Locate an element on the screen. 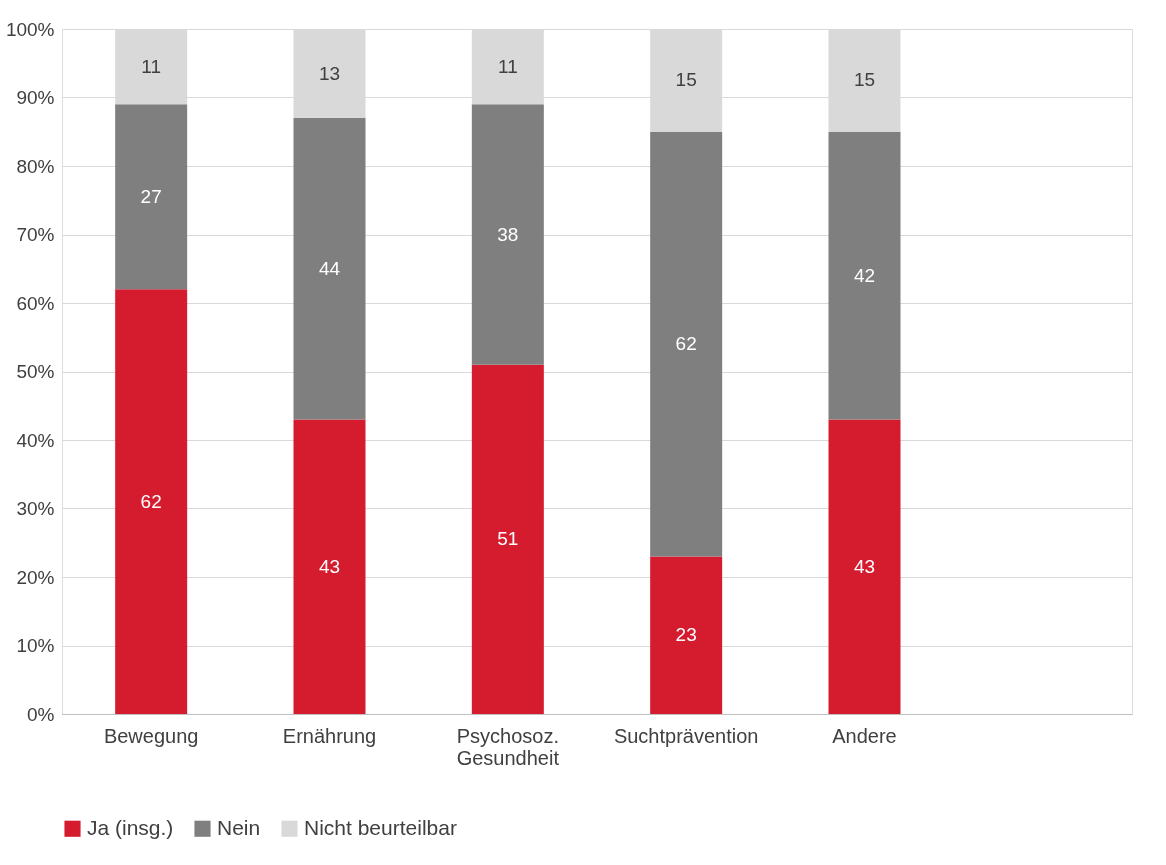 The image size is (1166, 865). legend-label: Ja (insg.) is located at coordinates (130, 827).